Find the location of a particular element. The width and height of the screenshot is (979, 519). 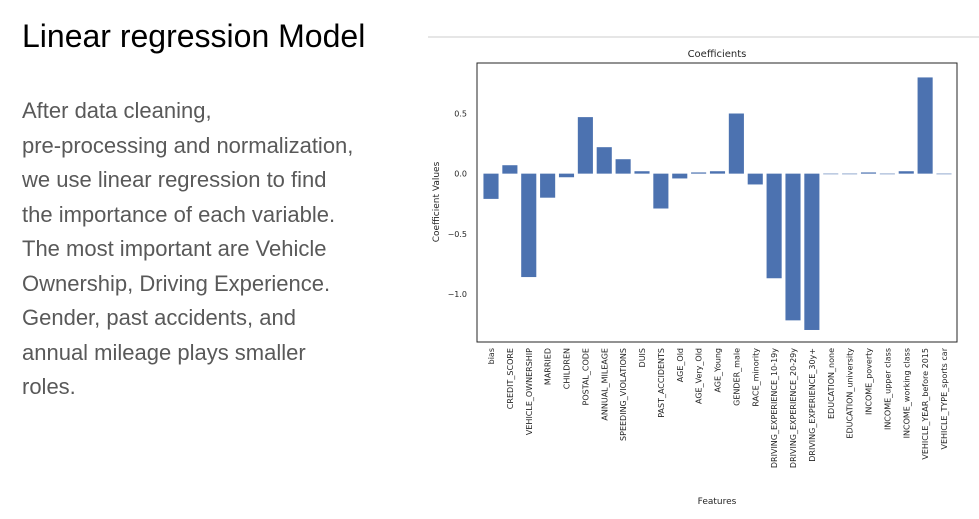

x-tick-label: VEHICLE_OWNERSHIP is located at coordinates (529, 391).